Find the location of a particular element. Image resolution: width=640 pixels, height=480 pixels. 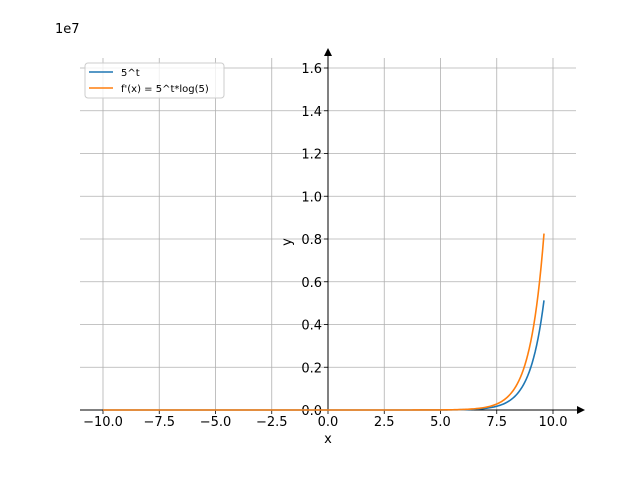

x-tick-label: 10.0 is located at coordinates (553, 422).